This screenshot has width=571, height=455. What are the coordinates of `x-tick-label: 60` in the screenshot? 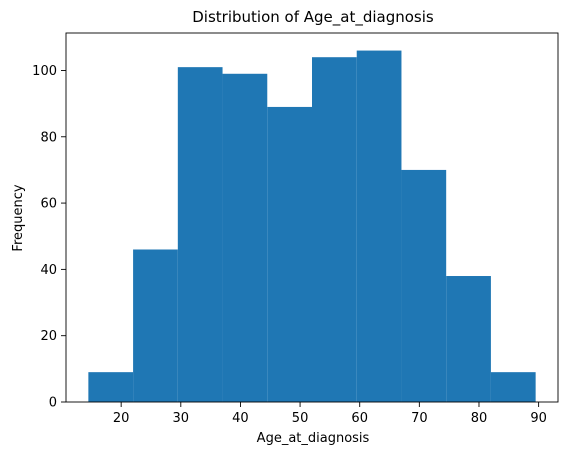 It's located at (359, 418).